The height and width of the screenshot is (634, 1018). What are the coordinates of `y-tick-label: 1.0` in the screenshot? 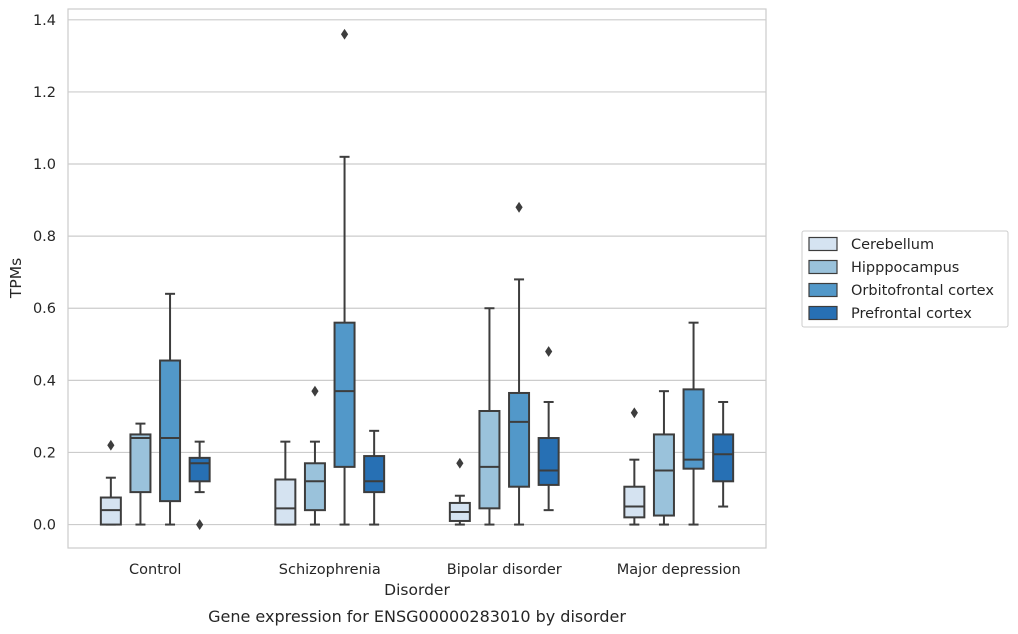 It's located at (44, 165).